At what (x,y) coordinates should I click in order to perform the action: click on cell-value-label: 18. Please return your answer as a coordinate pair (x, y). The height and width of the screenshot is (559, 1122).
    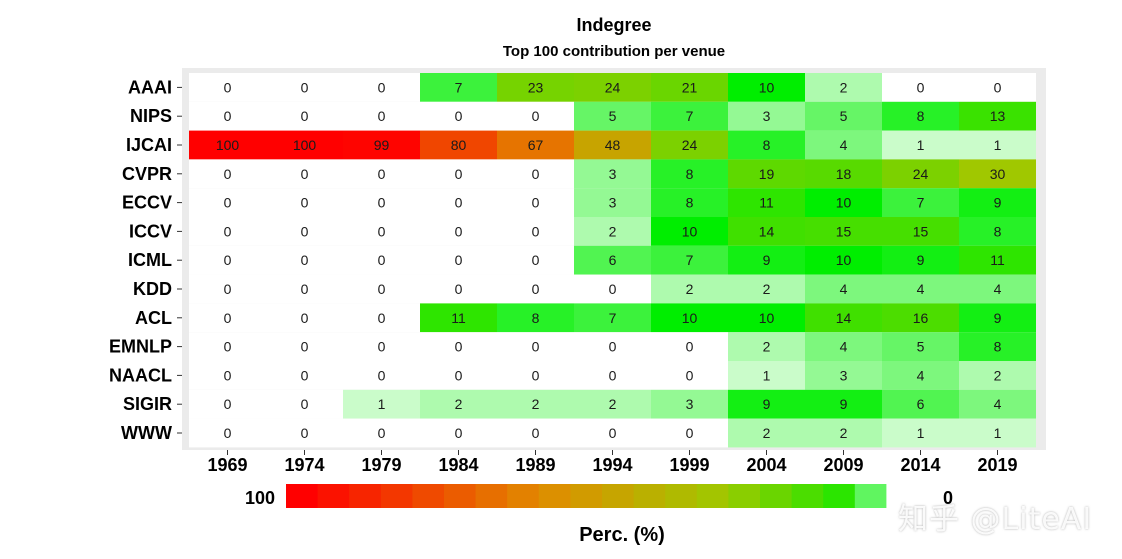
    Looking at the image, I should click on (844, 174).